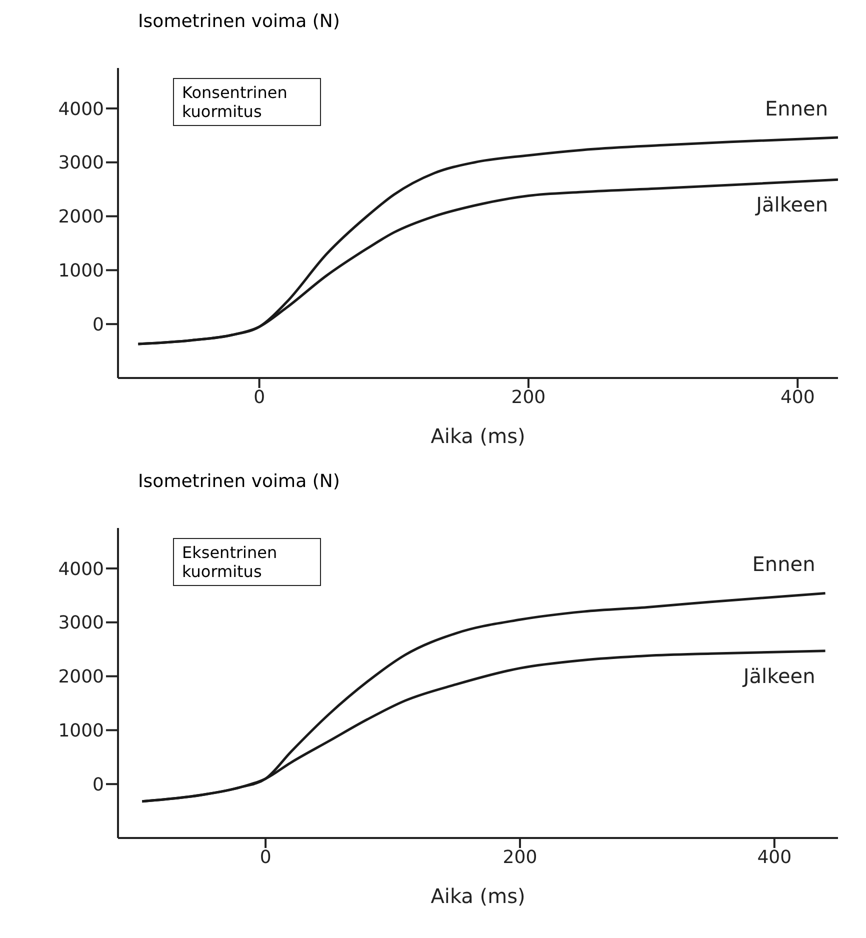 The height and width of the screenshot is (938, 866). What do you see at coordinates (247, 562) in the screenshot?
I see `note-box: Eksentrinen kuormitus` at bounding box center [247, 562].